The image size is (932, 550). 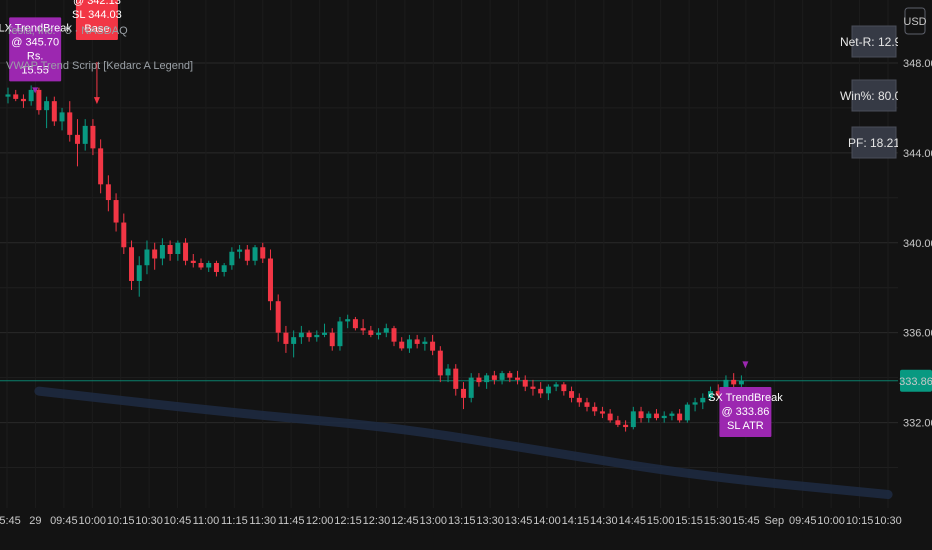 I want to click on stats-panel: Net-R: 12.97 Win%: 80.00 PF: 18.21, so click(x=874, y=92).